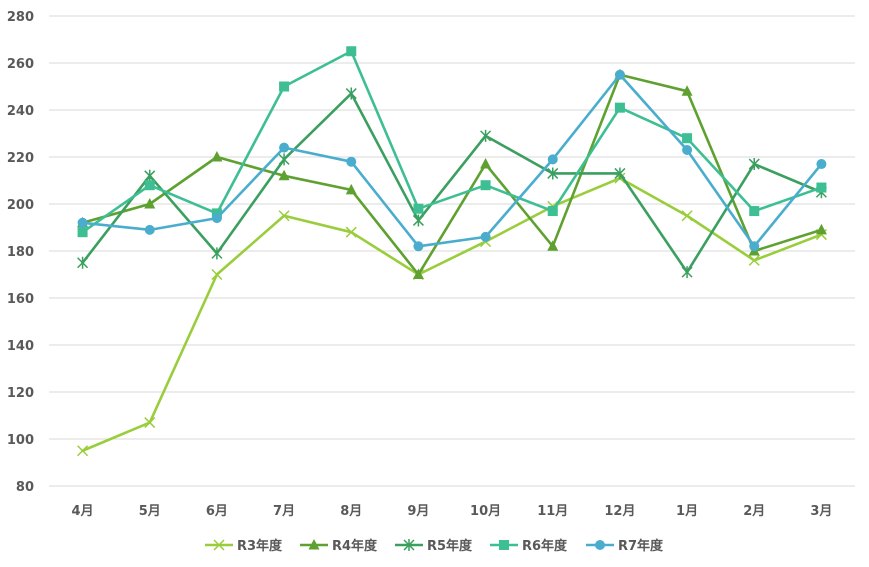 This screenshot has width=869, height=567. What do you see at coordinates (452, 511) in the screenshot?
I see `x-axis: 4月 5月 6月 7月 8月 9月 10月 11月 12月 1月 2月 3月` at bounding box center [452, 511].